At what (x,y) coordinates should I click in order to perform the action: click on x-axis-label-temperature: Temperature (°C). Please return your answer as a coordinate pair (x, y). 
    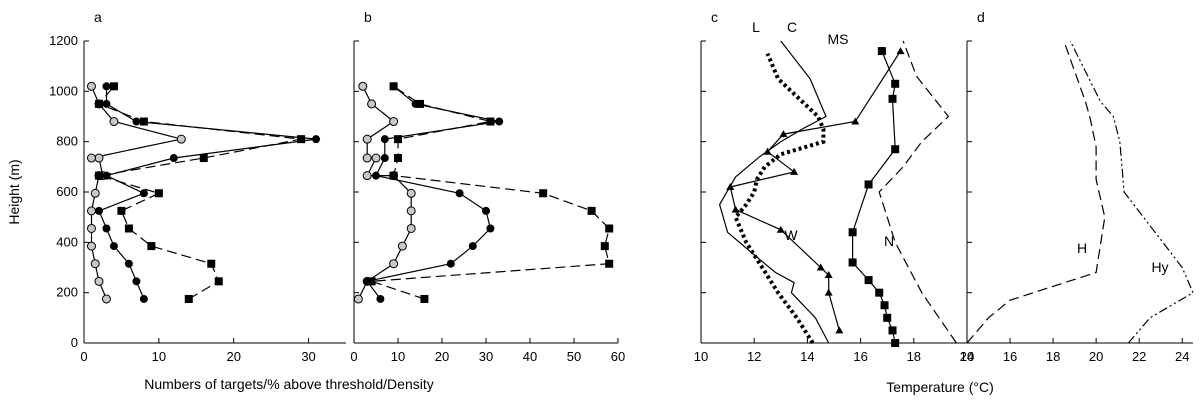
    Looking at the image, I should click on (940, 387).